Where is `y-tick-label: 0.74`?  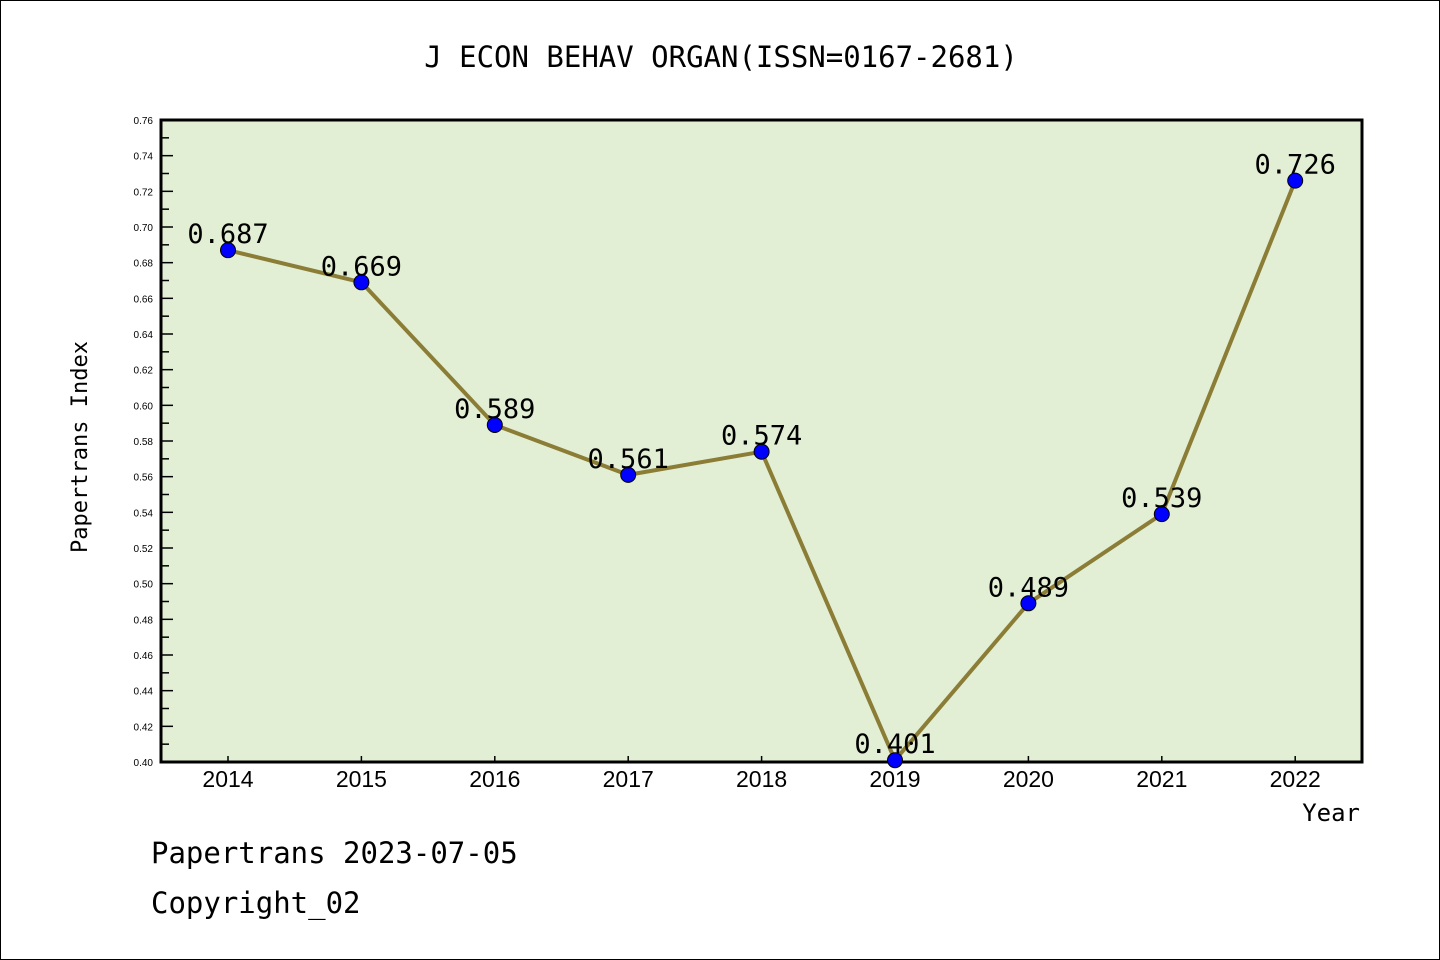 y-tick-label: 0.74 is located at coordinates (144, 157).